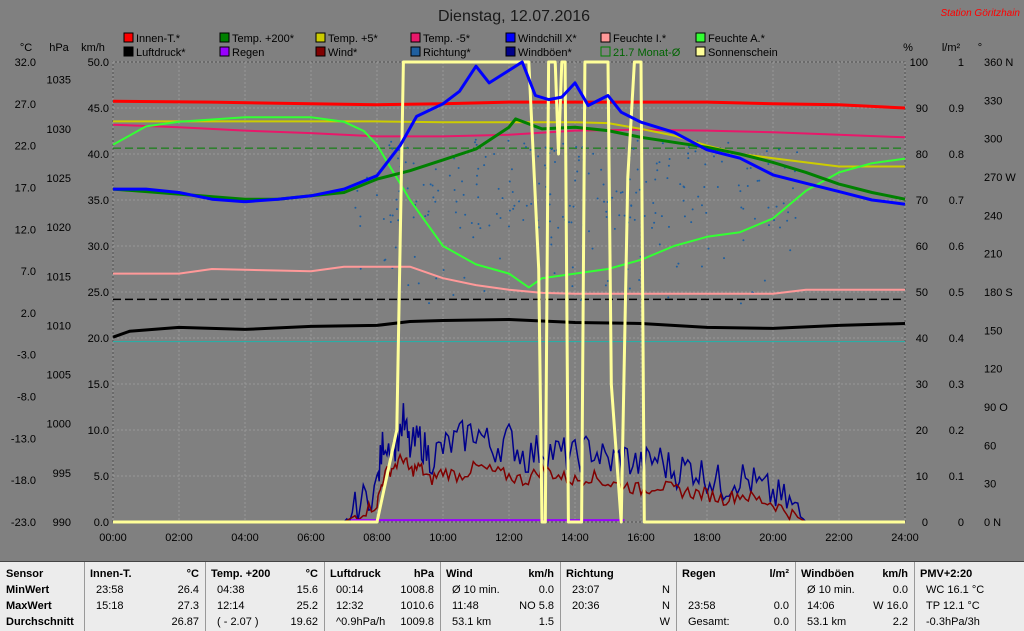 Image resolution: width=1024 pixels, height=631 pixels. I want to click on stats-row-label: Sensor, so click(25, 574).